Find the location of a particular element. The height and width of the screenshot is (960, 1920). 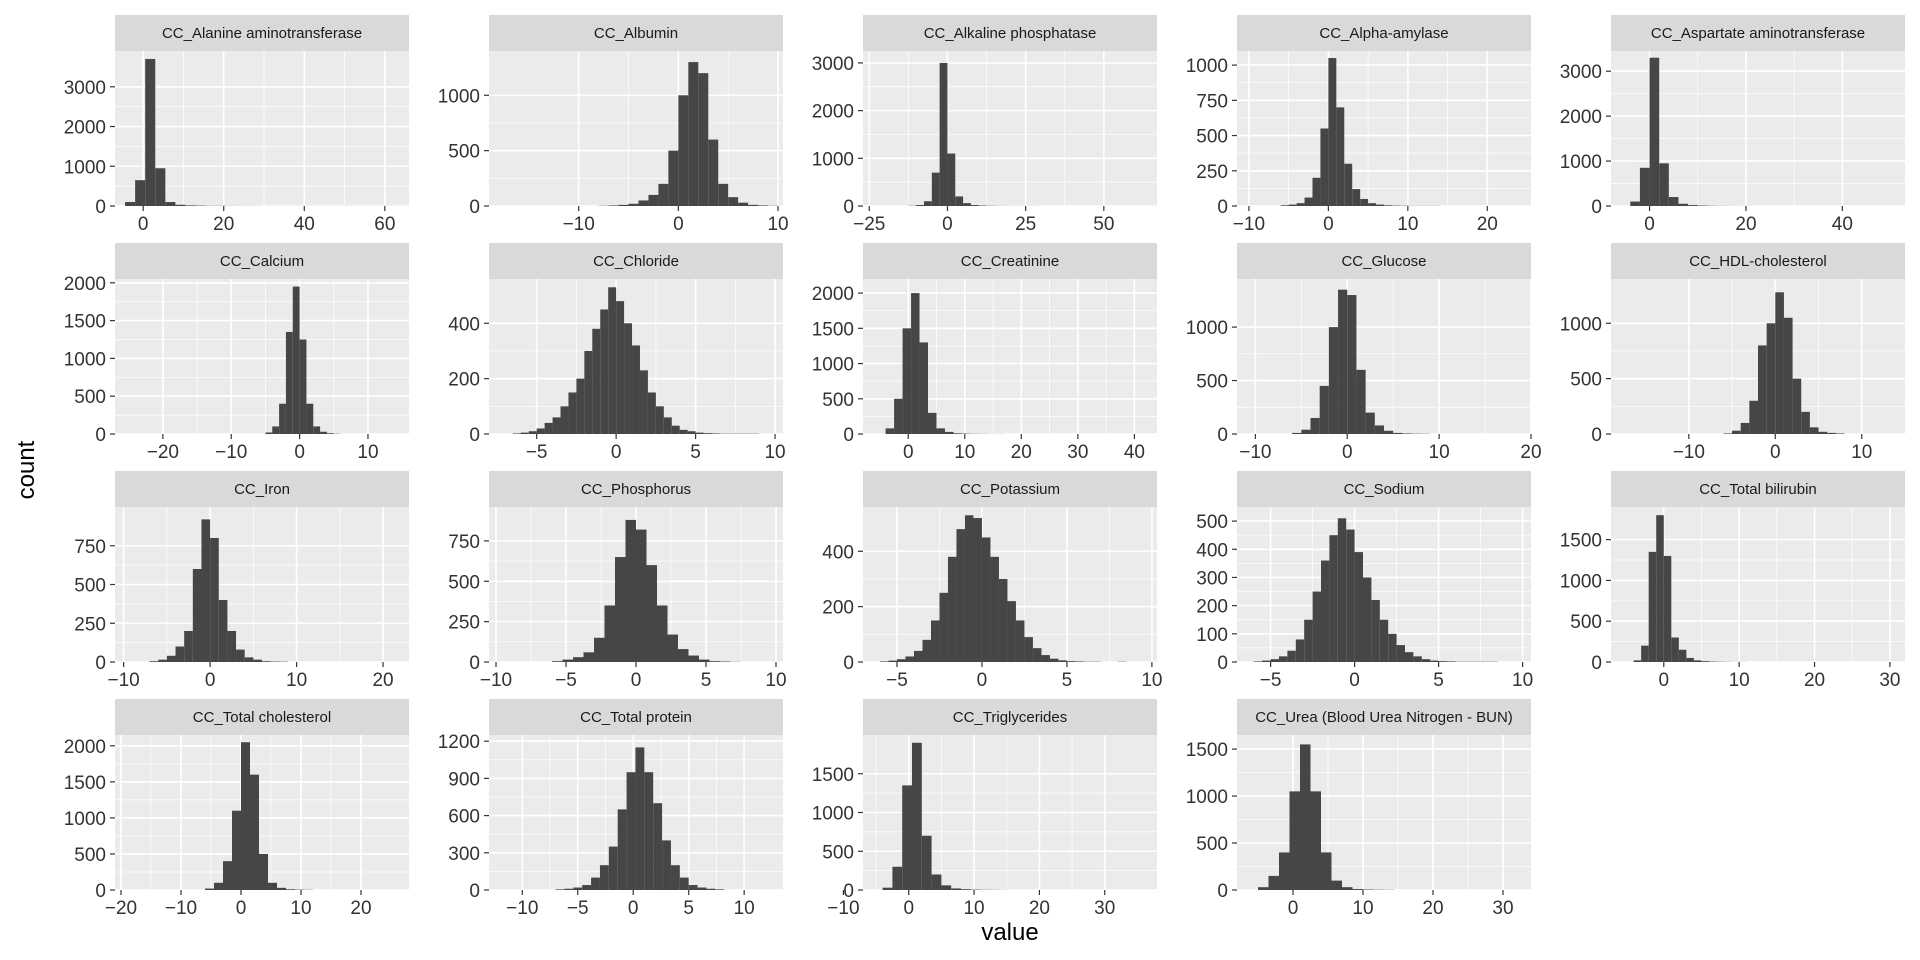

facet-14-y-ticks: 0 500 1000 1500 is located at coordinates (1585, 602).